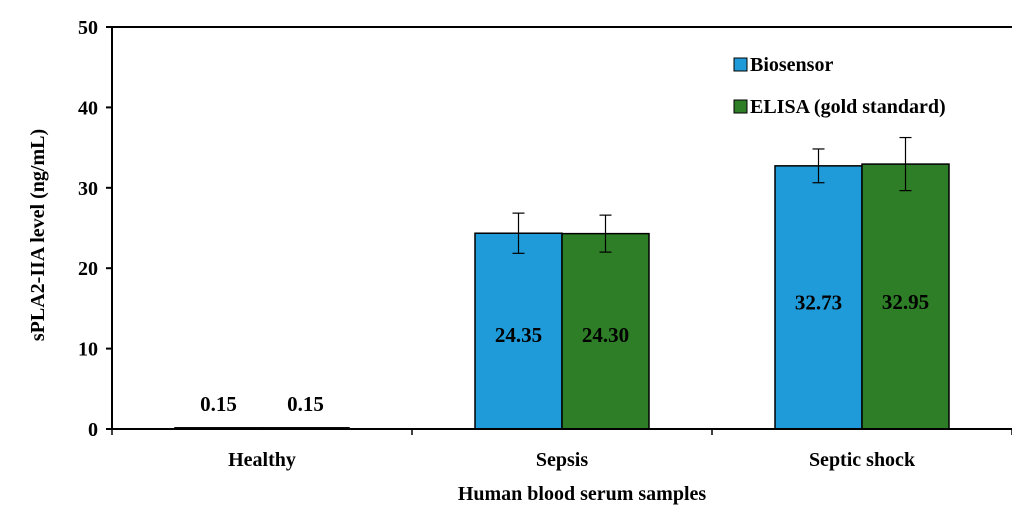 The height and width of the screenshot is (509, 1012). What do you see at coordinates (905, 302) in the screenshot?
I see `data-label: 32.95` at bounding box center [905, 302].